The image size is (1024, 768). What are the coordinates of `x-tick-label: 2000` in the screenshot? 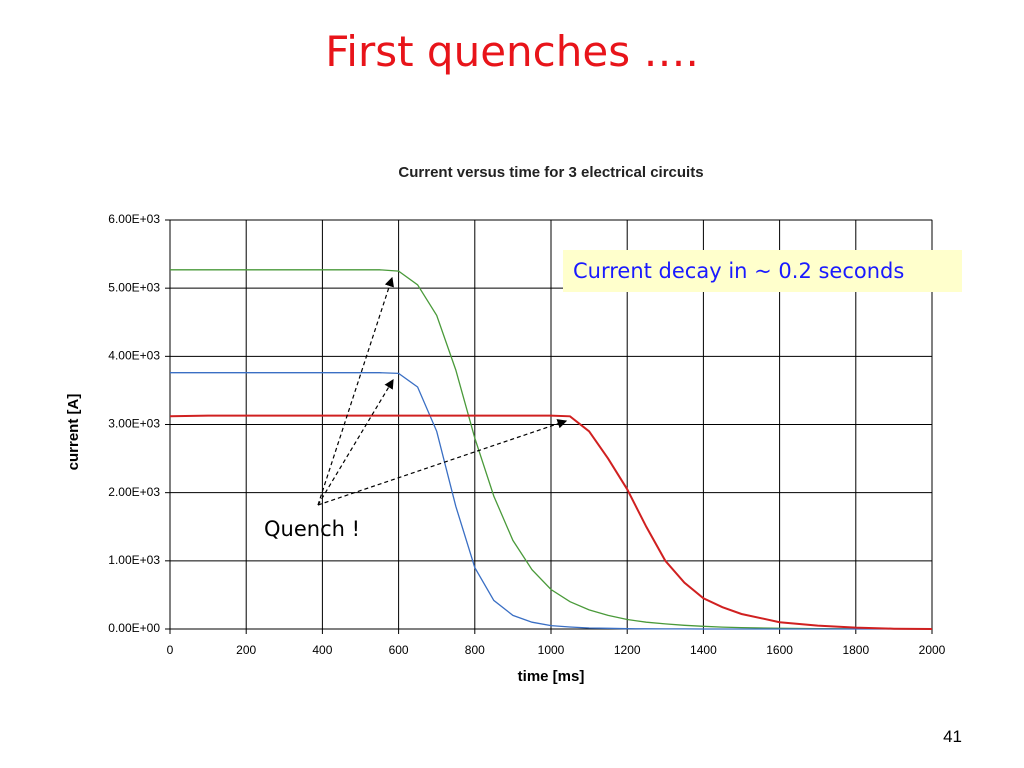 It's located at (932, 650).